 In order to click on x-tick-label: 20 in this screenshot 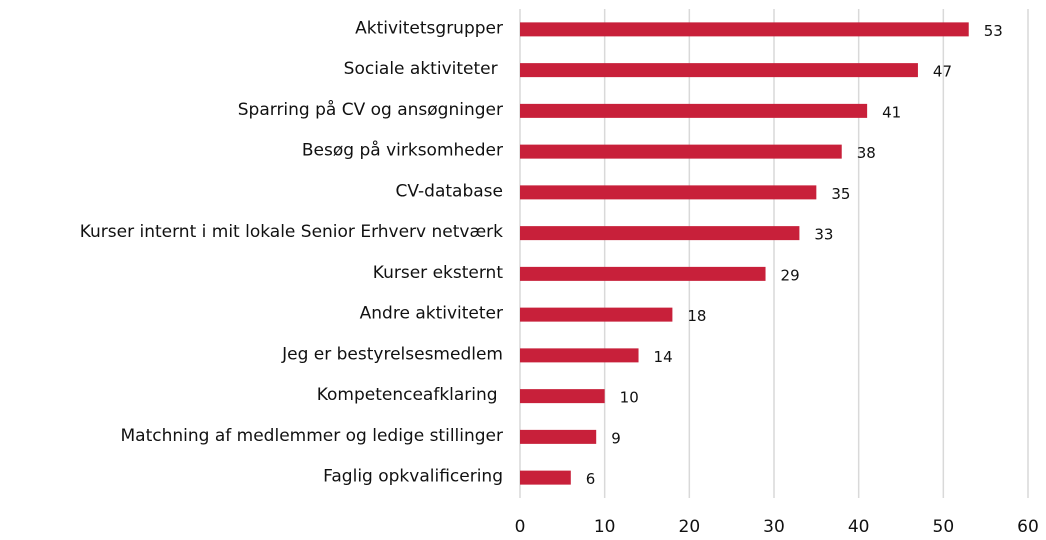, I will do `click(690, 527)`.